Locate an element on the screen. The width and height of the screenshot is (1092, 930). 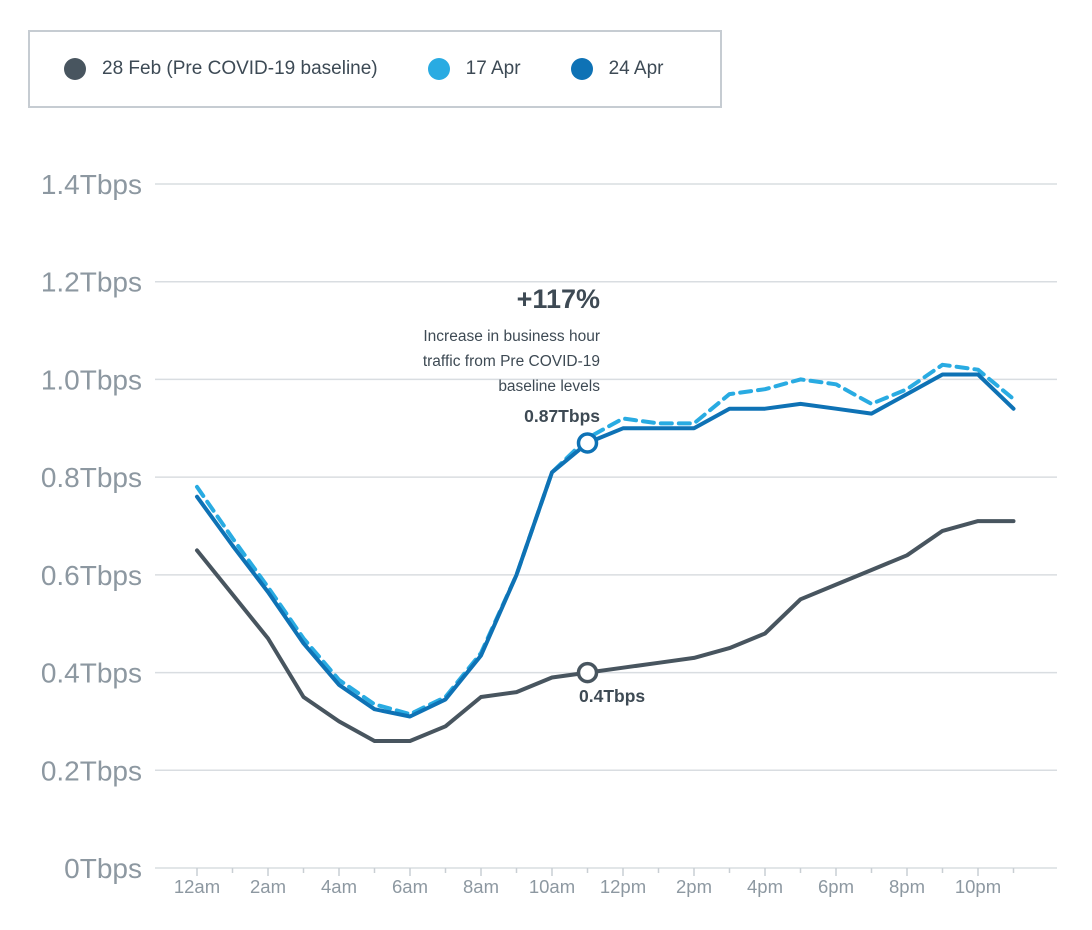
legend-item-17apr: 17 Apr is located at coordinates (474, 69).